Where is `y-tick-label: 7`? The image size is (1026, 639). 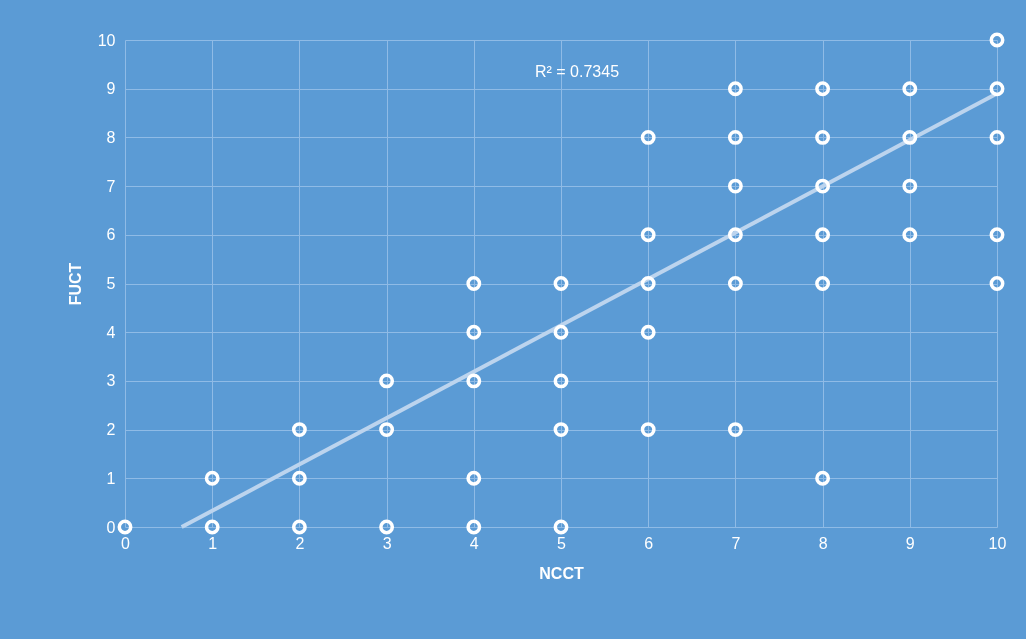 y-tick-label: 7 is located at coordinates (111, 186).